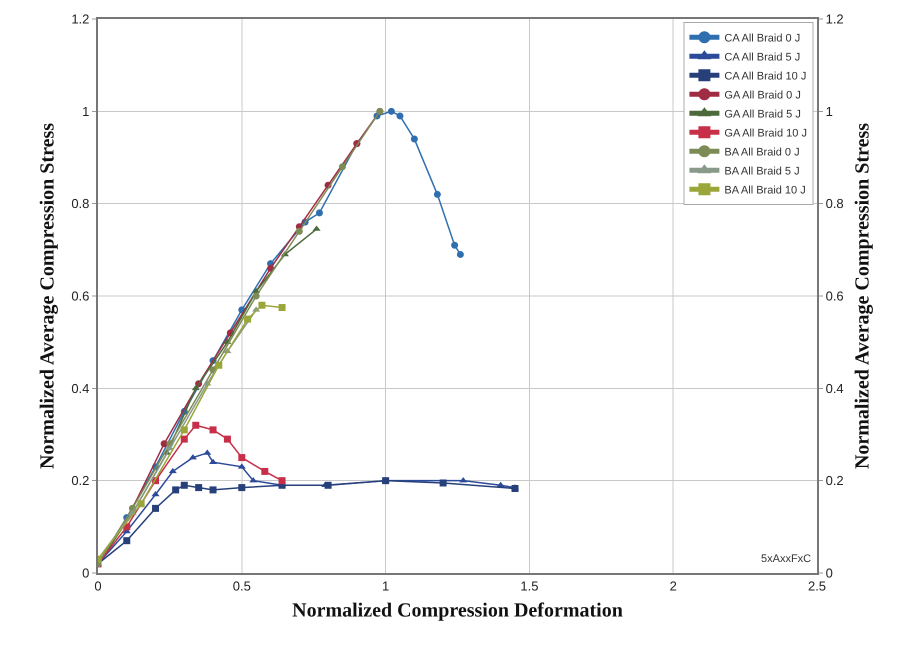 This screenshot has width=909, height=645. What do you see at coordinates (762, 152) in the screenshot?
I see `legend-label: BA All Braid 0 J` at bounding box center [762, 152].